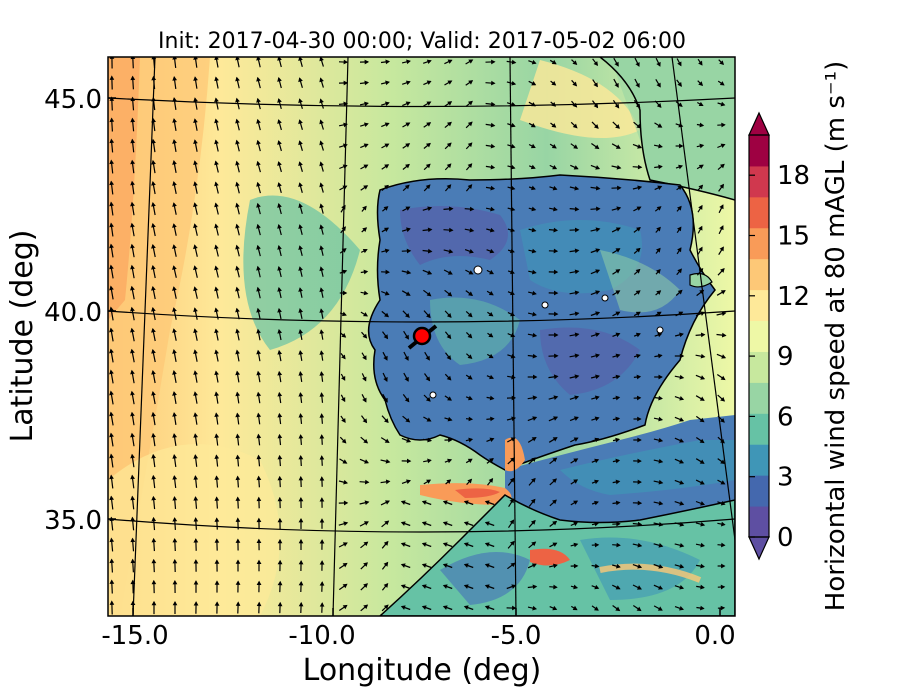 The width and height of the screenshot is (900, 700). I want to click on colorbar-tick-label: 9, so click(785, 357).